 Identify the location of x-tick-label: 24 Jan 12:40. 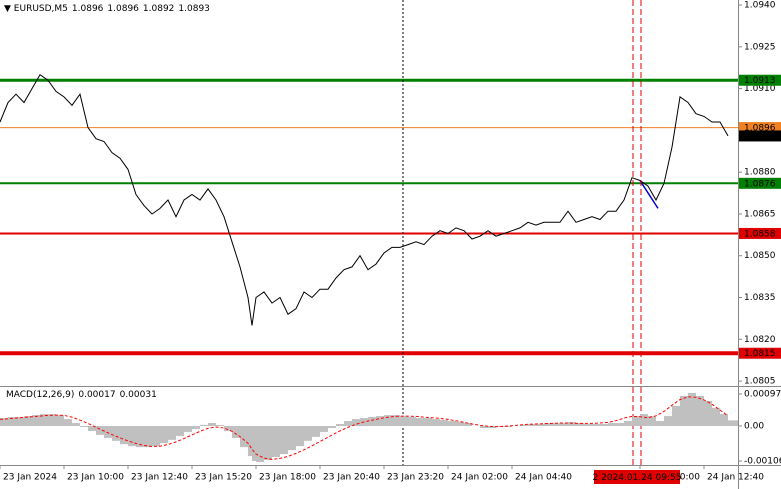
(735, 478).